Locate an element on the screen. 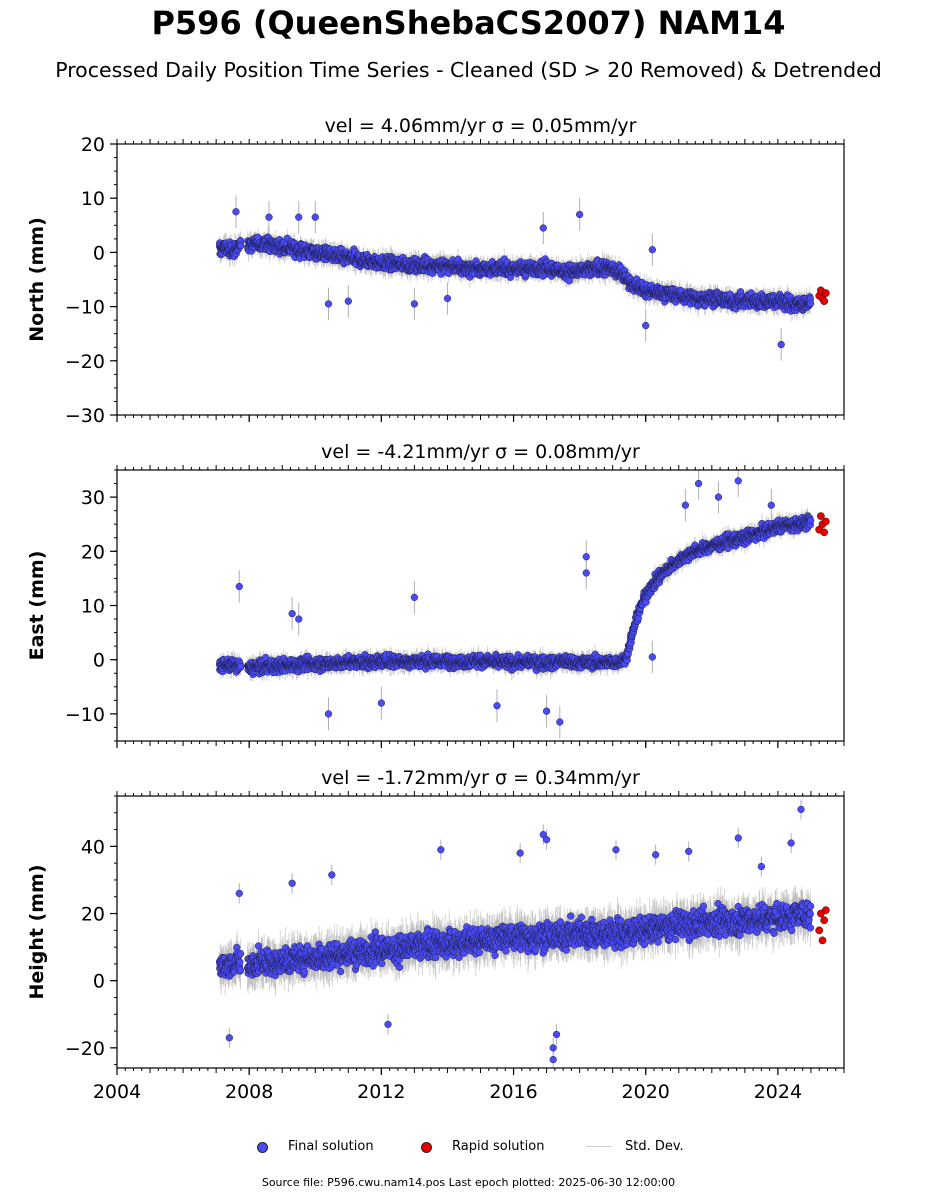  east-data is located at coordinates (522, 604).